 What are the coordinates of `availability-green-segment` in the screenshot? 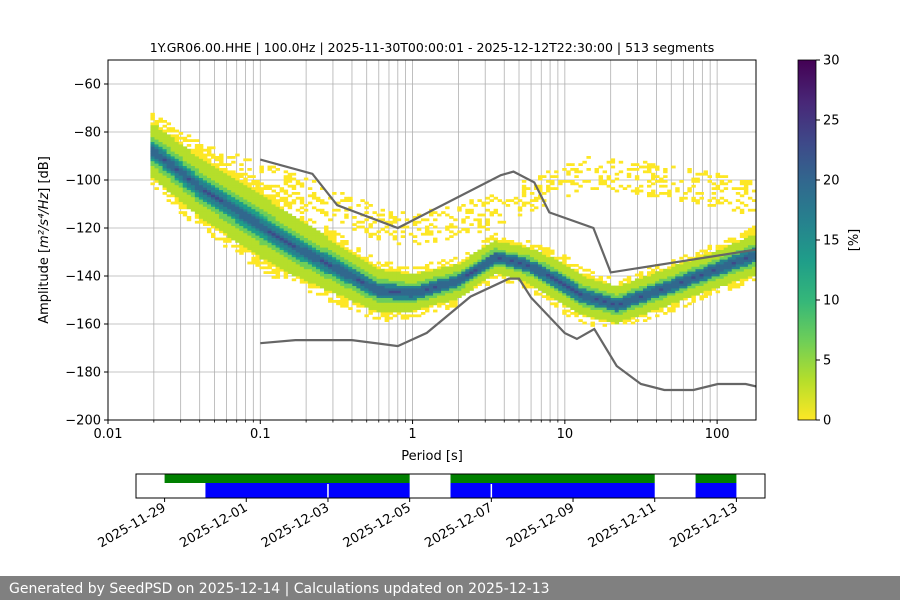 It's located at (287, 478).